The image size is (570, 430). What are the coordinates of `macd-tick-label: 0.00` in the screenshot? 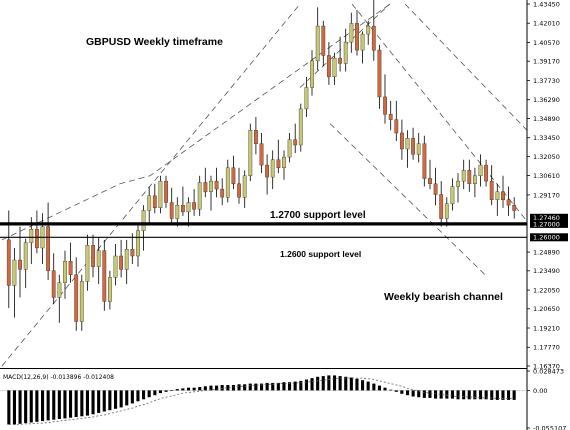 It's located at (540, 391).